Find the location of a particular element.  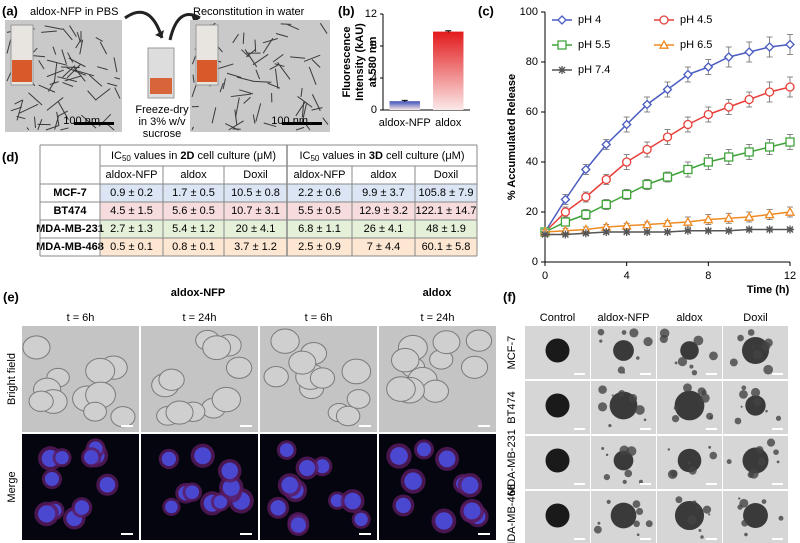

panel-label: (a) is located at coordinates (10, 10).